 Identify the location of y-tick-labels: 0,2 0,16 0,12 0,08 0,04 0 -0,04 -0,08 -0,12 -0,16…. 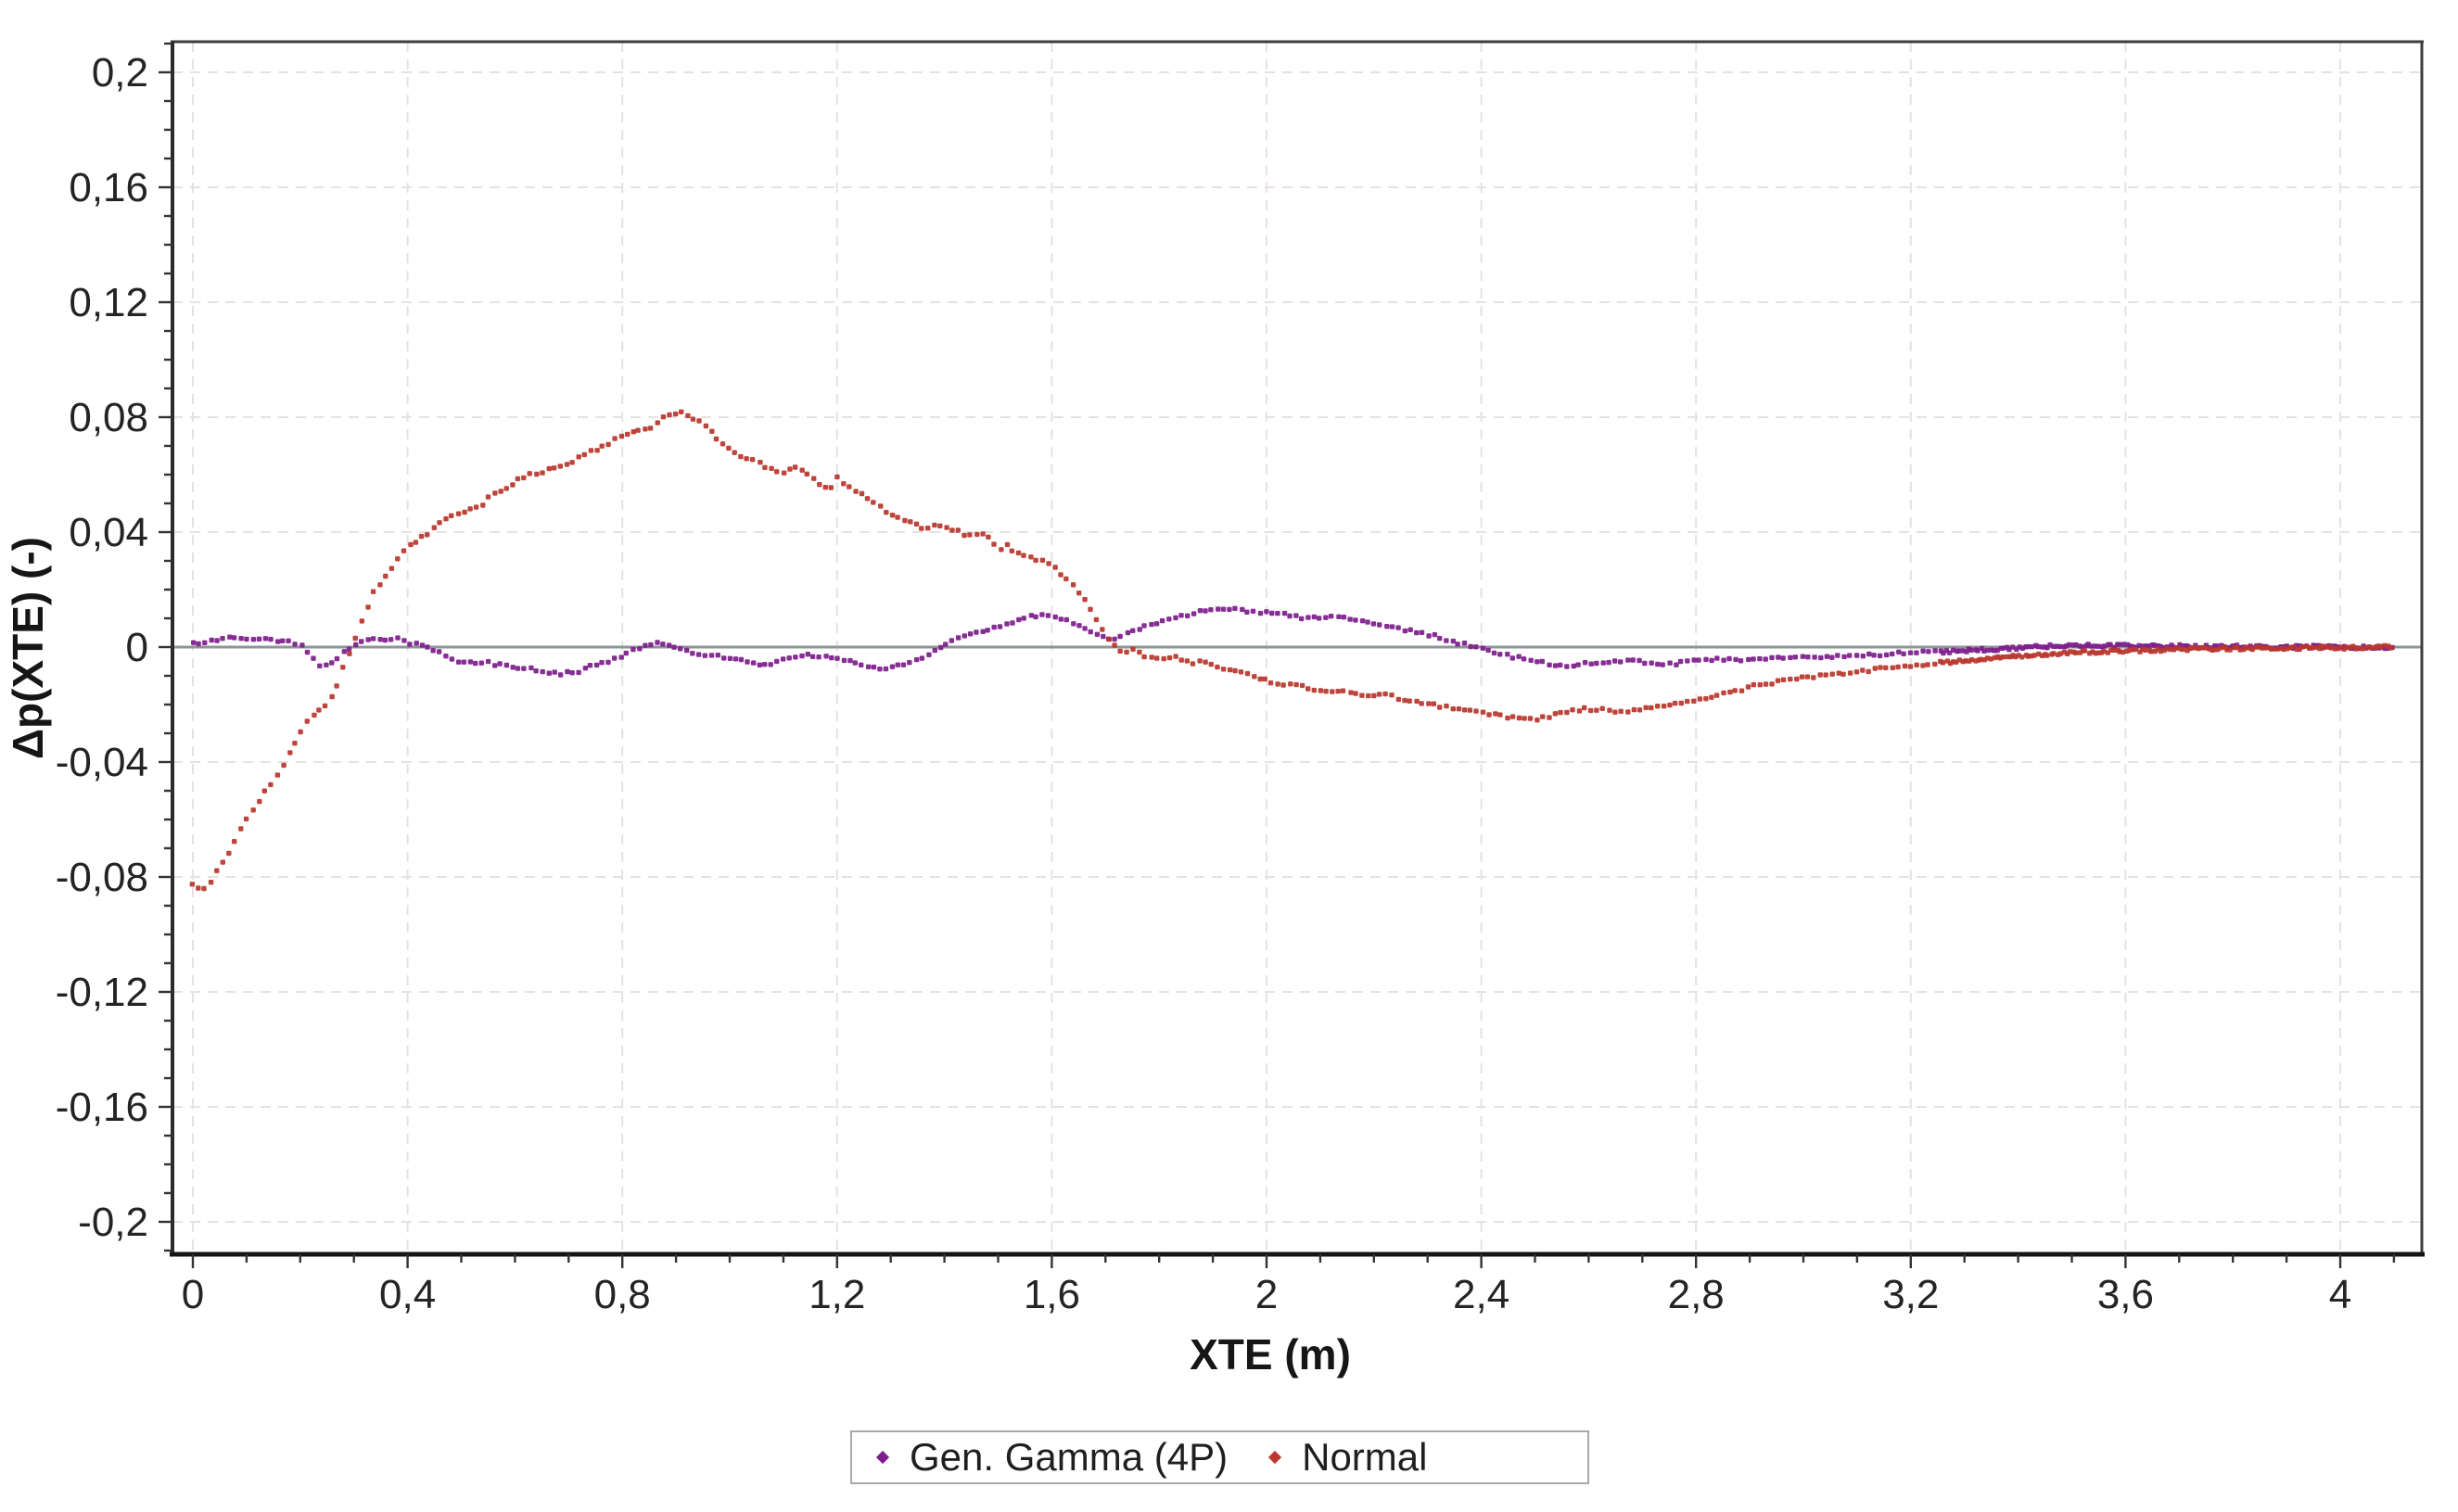
(102, 647).